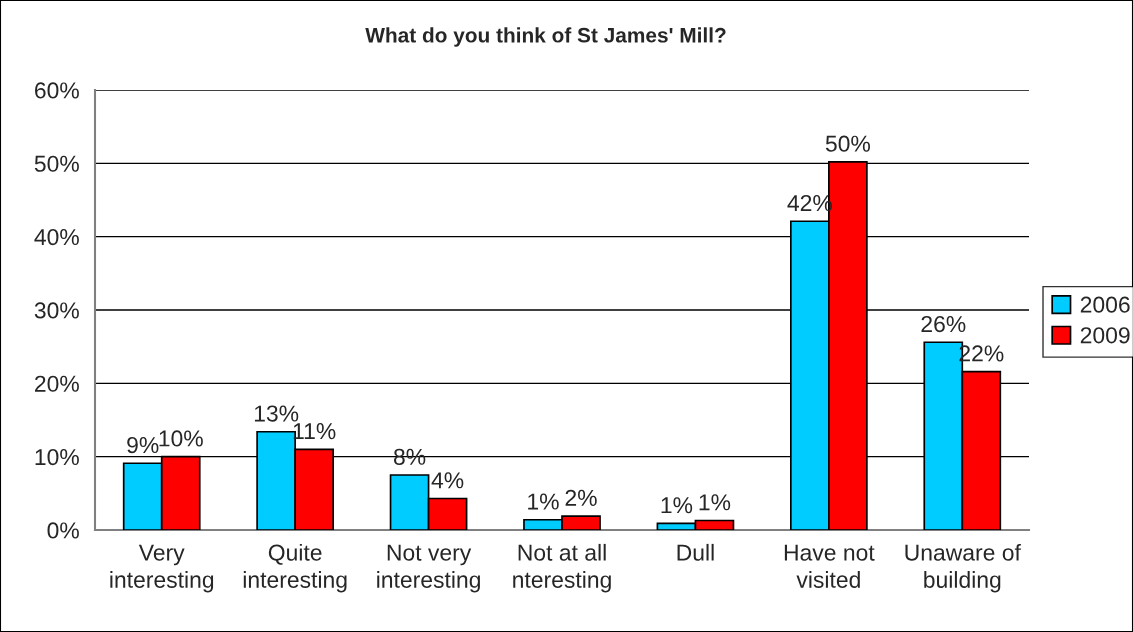  I want to click on x-tick-label: Unaware of building, so click(963, 568).